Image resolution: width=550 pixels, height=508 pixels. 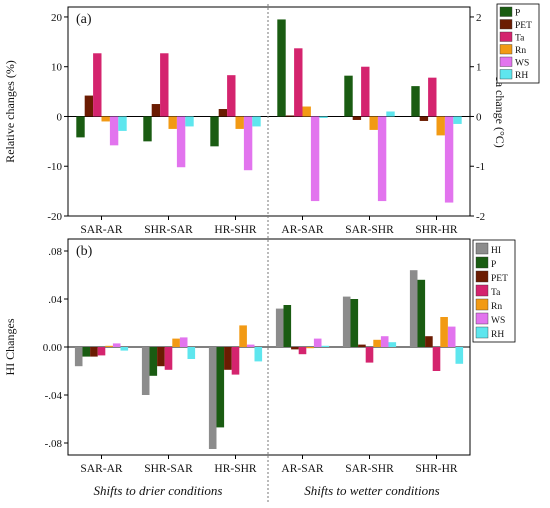 What do you see at coordinates (482, 262) in the screenshot?
I see `legend-swatch-p` at bounding box center [482, 262].